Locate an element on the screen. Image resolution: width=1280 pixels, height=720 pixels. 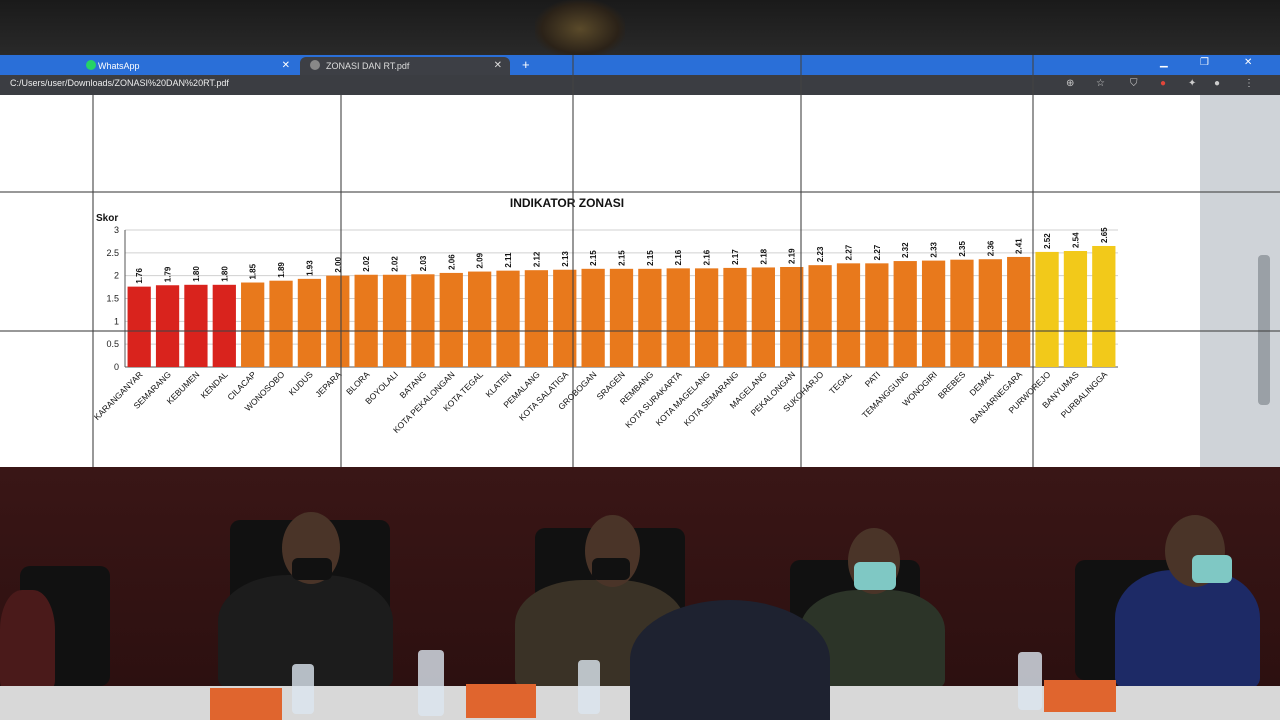
data-label: 2.35 is located at coordinates (962, 249).